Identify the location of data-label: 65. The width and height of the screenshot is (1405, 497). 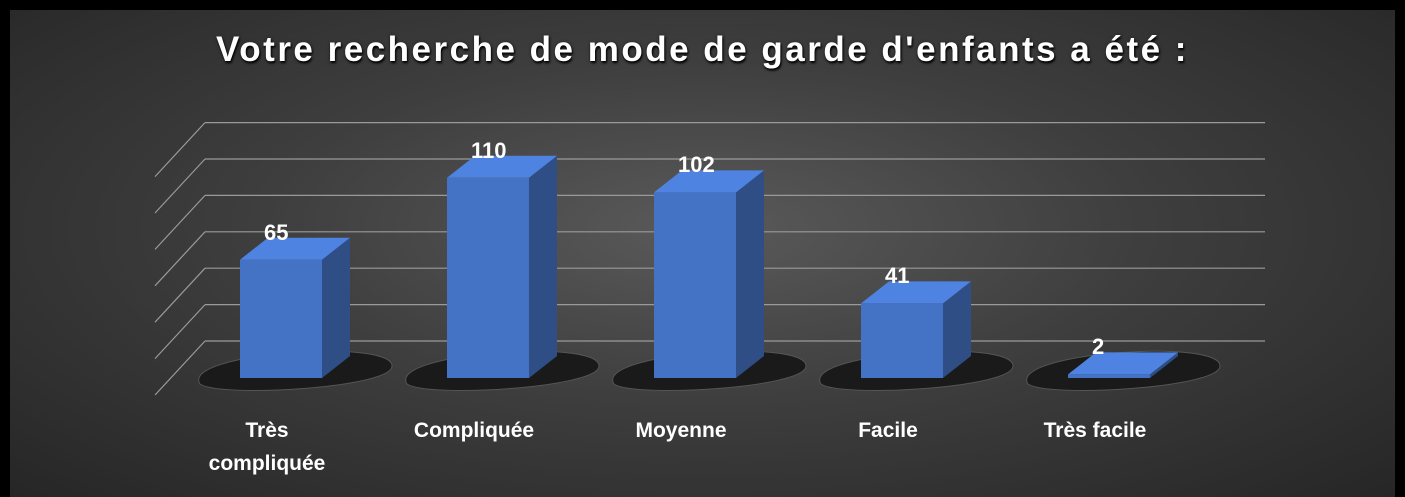
(276, 232).